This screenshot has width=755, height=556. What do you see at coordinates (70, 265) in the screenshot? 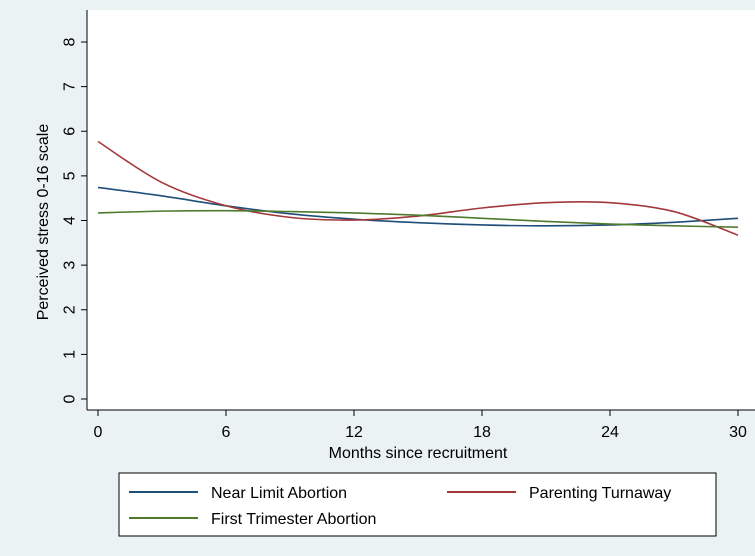
I see `y-tick-label: 3` at bounding box center [70, 265].